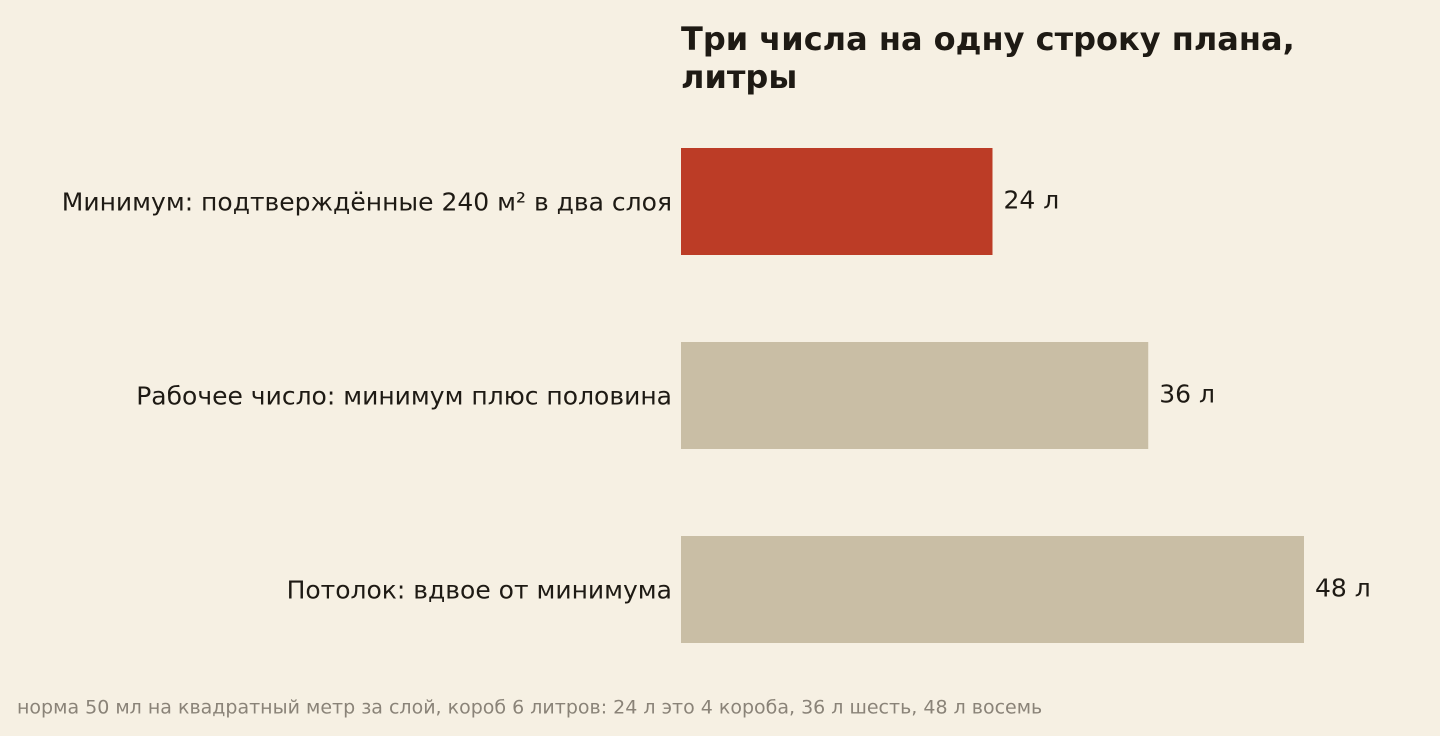 The image size is (1440, 736). What do you see at coordinates (1343, 588) in the screenshot?
I see `value-label: 48 л` at bounding box center [1343, 588].